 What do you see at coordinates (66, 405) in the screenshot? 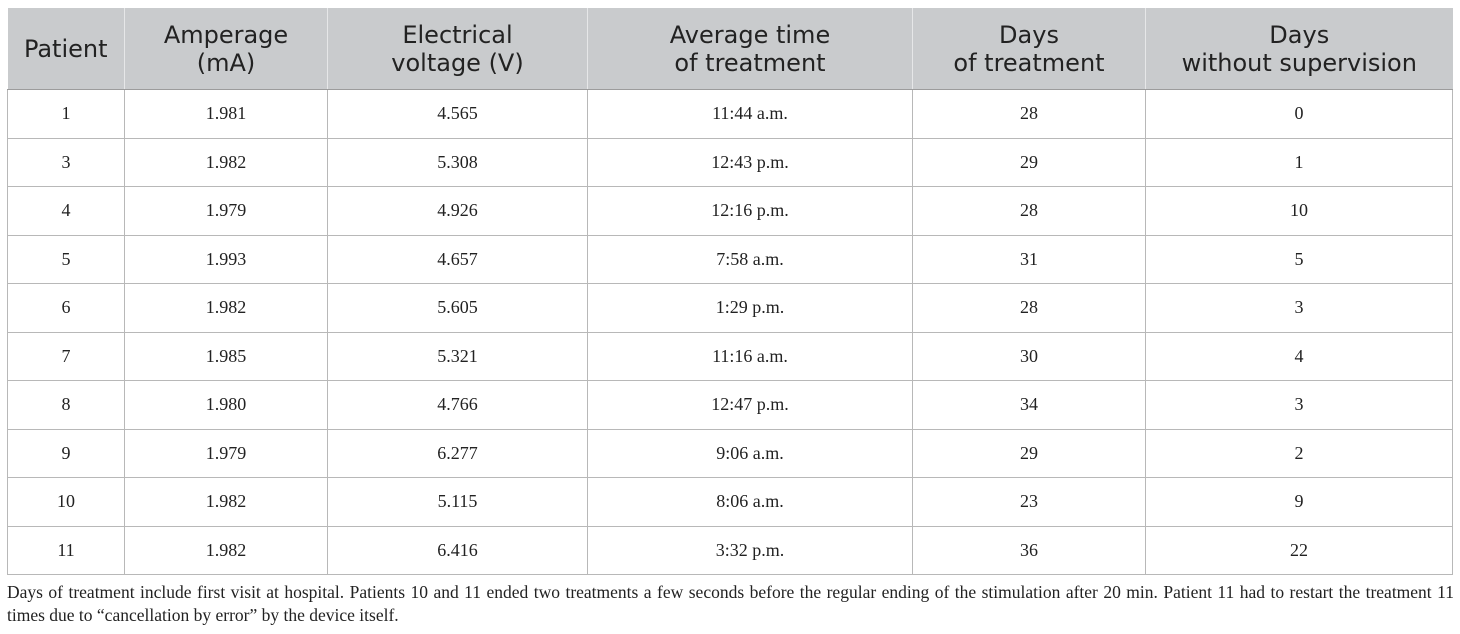
I see `cell-patient: 8` at bounding box center [66, 405].